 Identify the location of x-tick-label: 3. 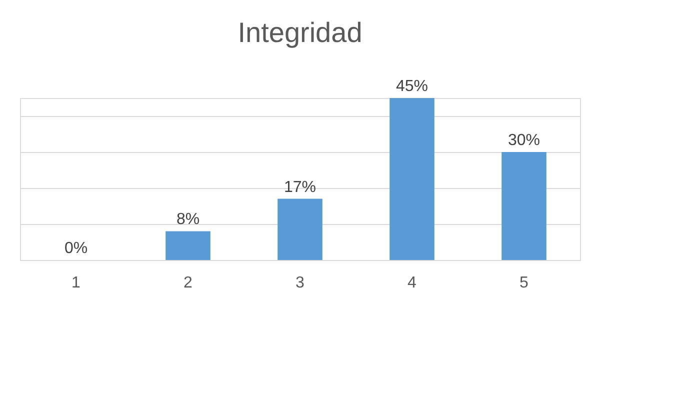
(300, 283).